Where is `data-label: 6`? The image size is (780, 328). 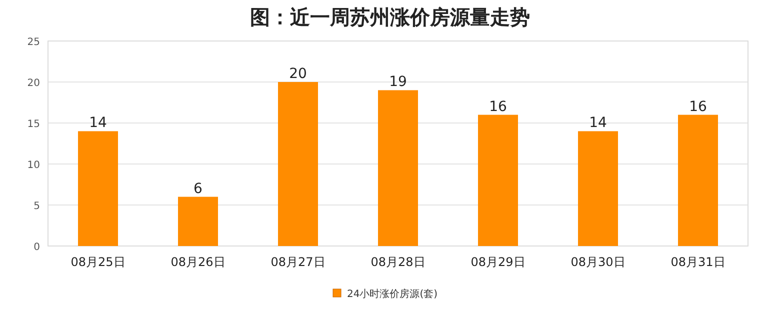 data-label: 6 is located at coordinates (198, 188).